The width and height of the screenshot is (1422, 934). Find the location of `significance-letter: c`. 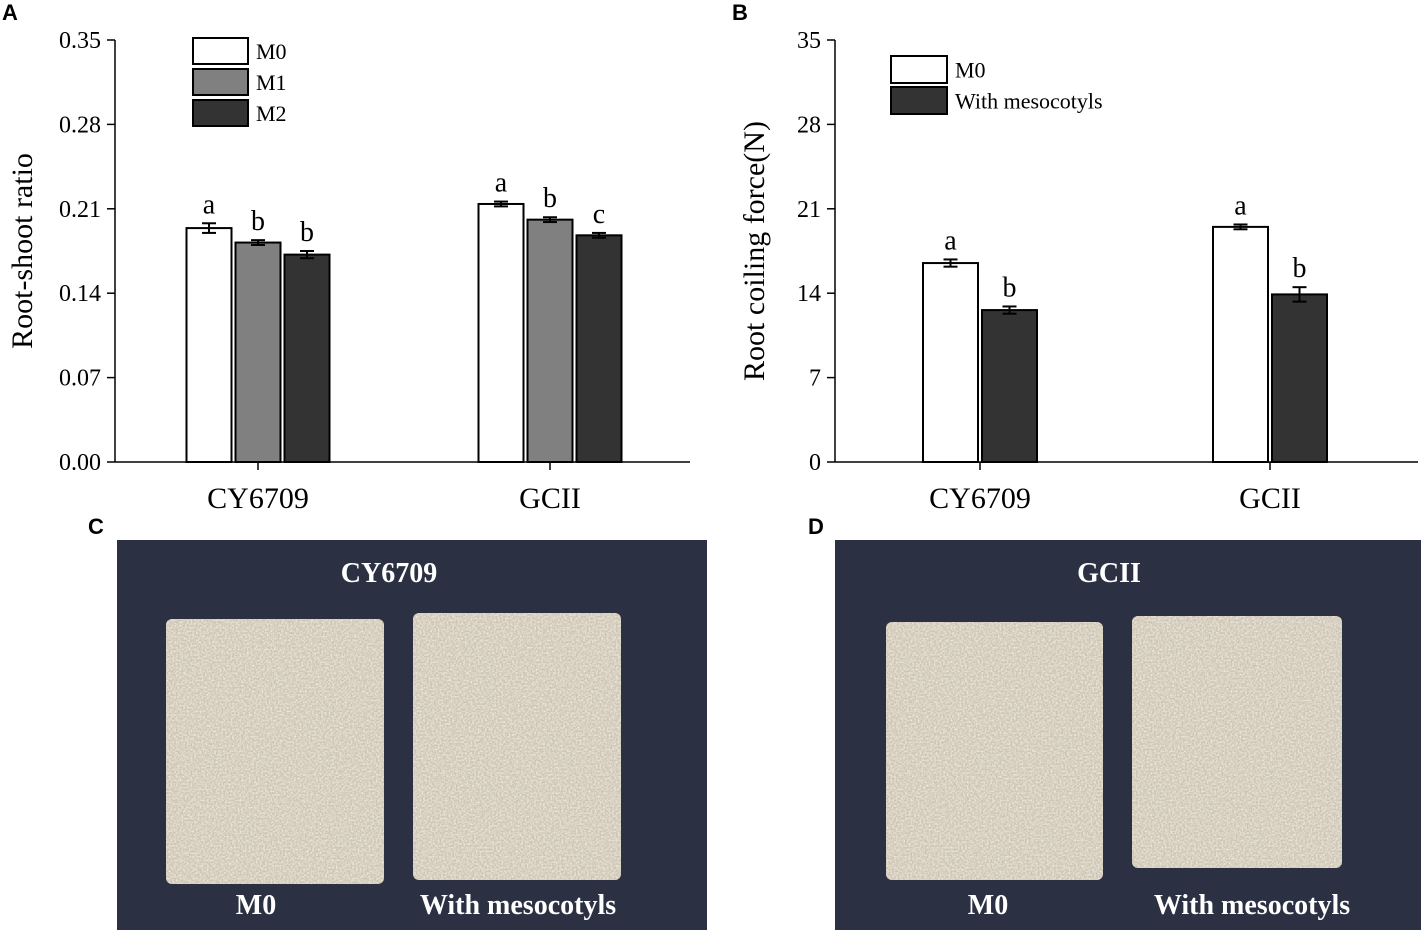

significance-letter: c is located at coordinates (599, 214).